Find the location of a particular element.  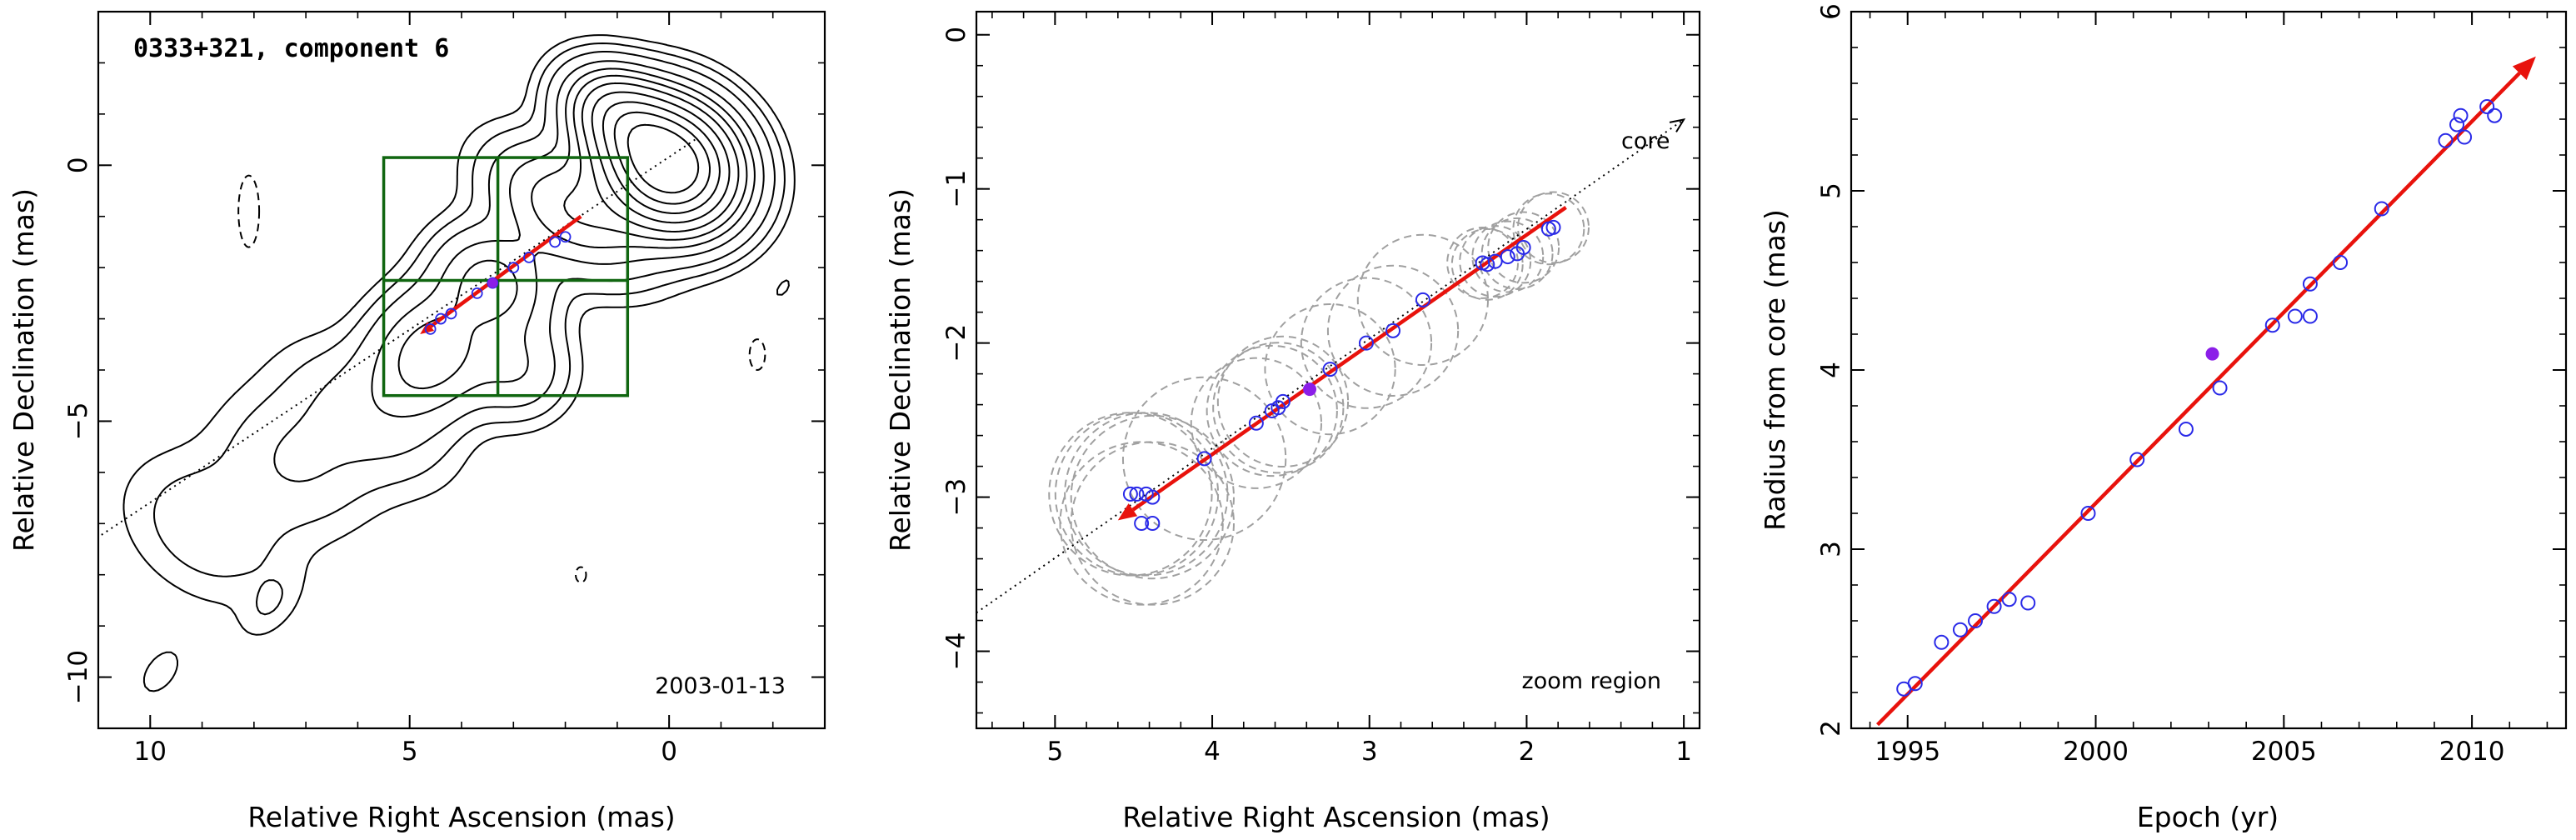

y-tick-label: −3 is located at coordinates (956, 497).